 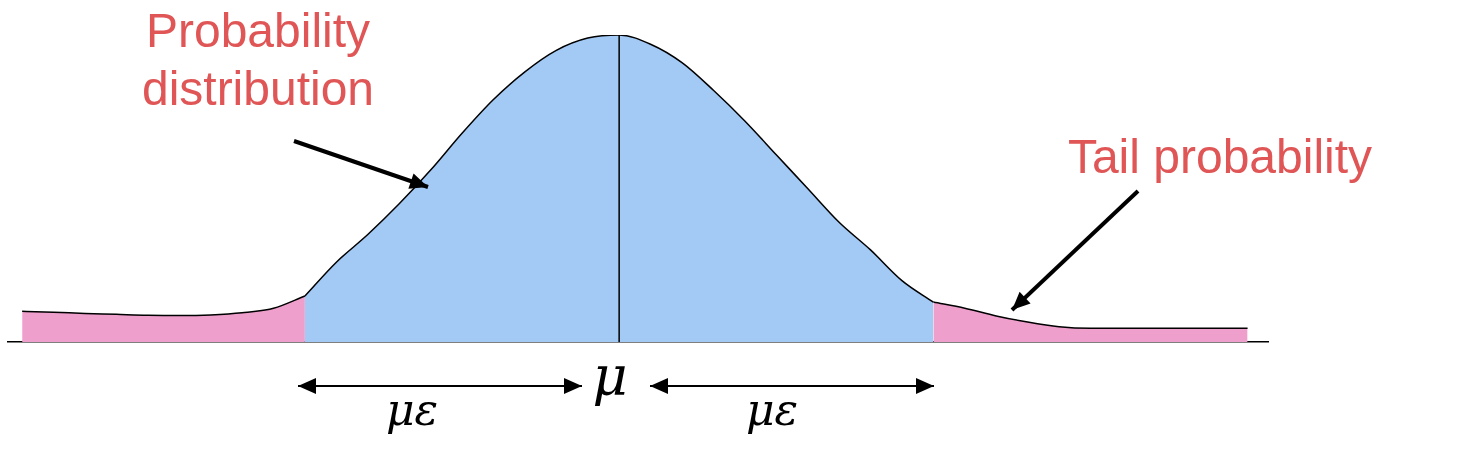 I want to click on annotation: Tail probability, so click(x=1220, y=157).